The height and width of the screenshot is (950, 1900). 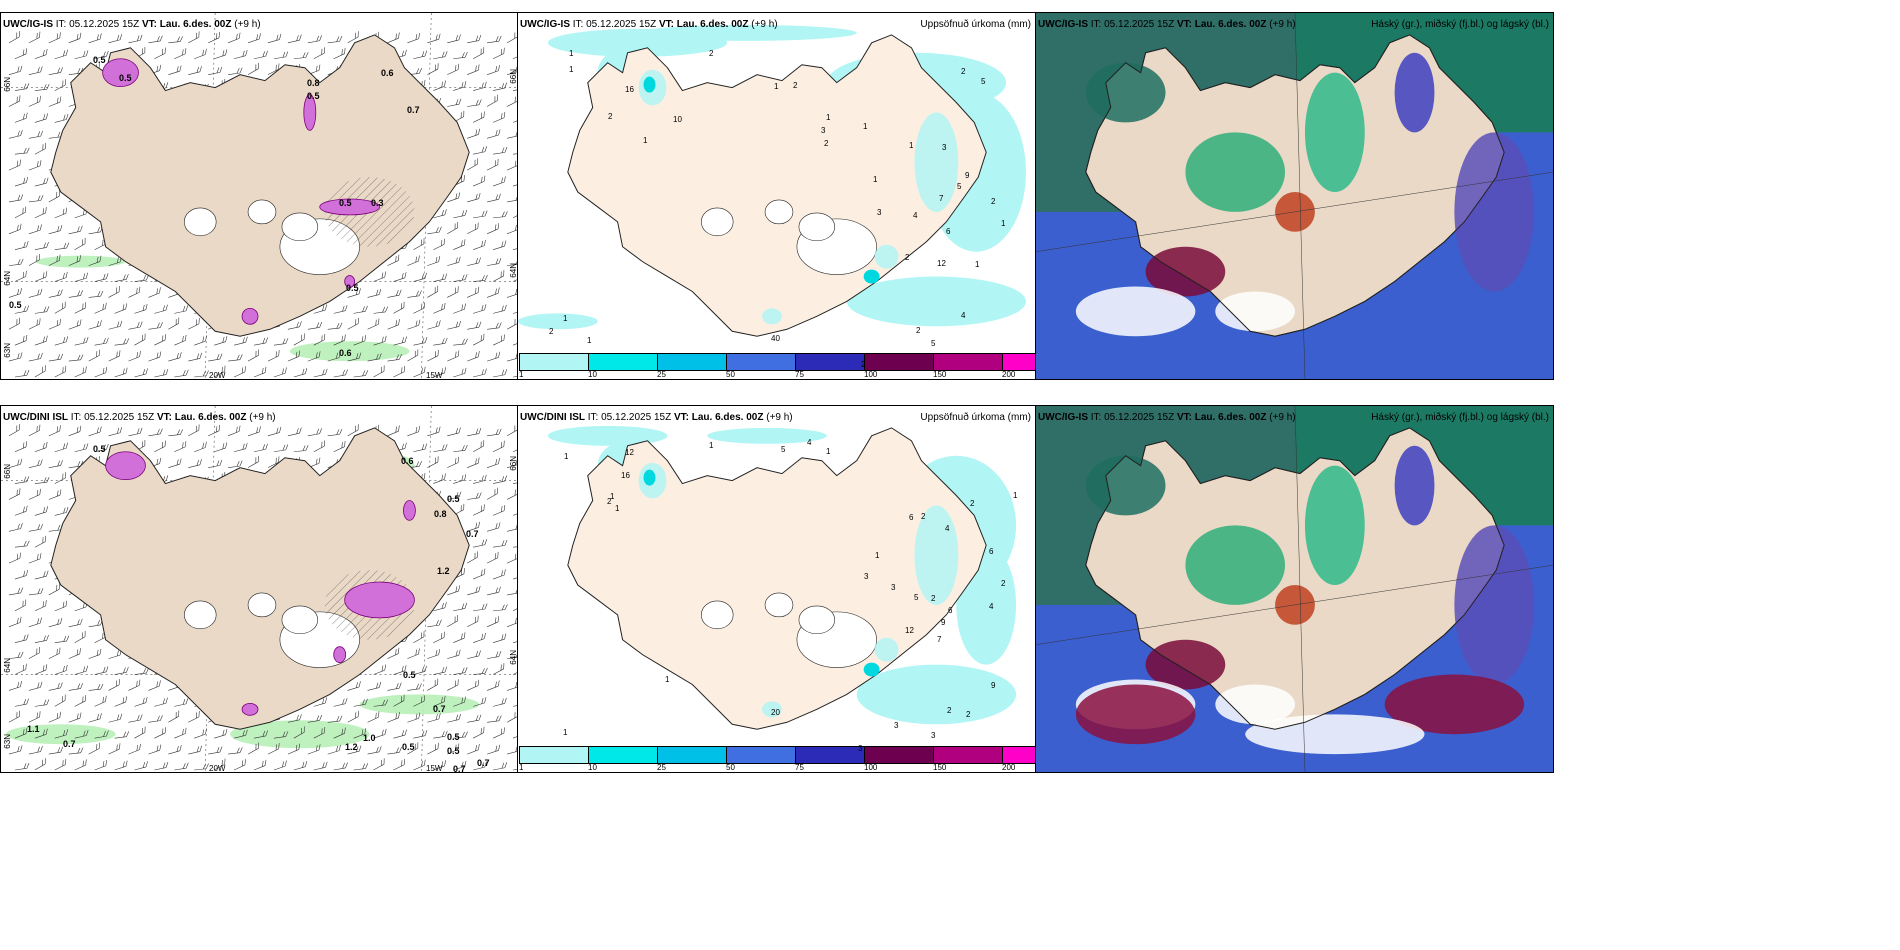 I want to click on value-label: 16, so click(x=629, y=89).